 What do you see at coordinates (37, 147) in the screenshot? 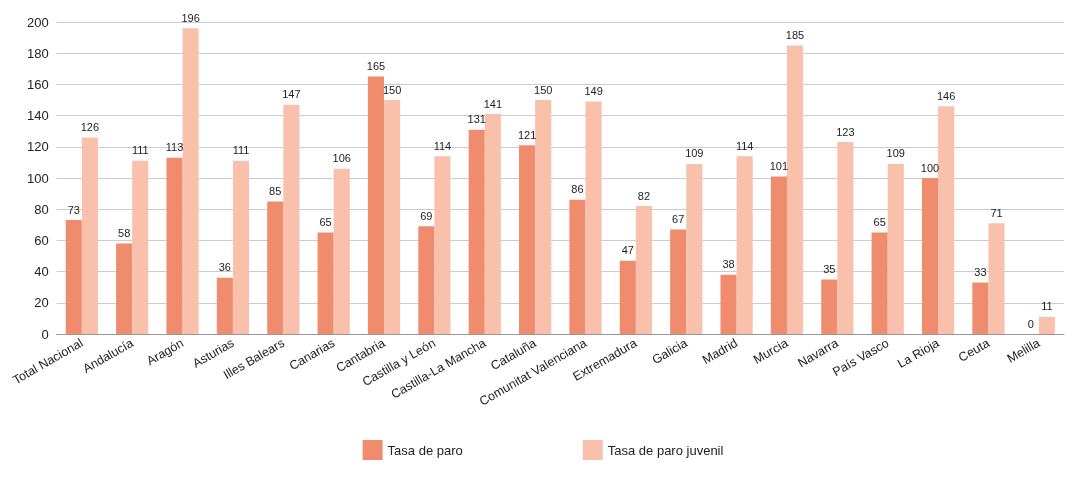
I see `y-tick-label: 120` at bounding box center [37, 147].